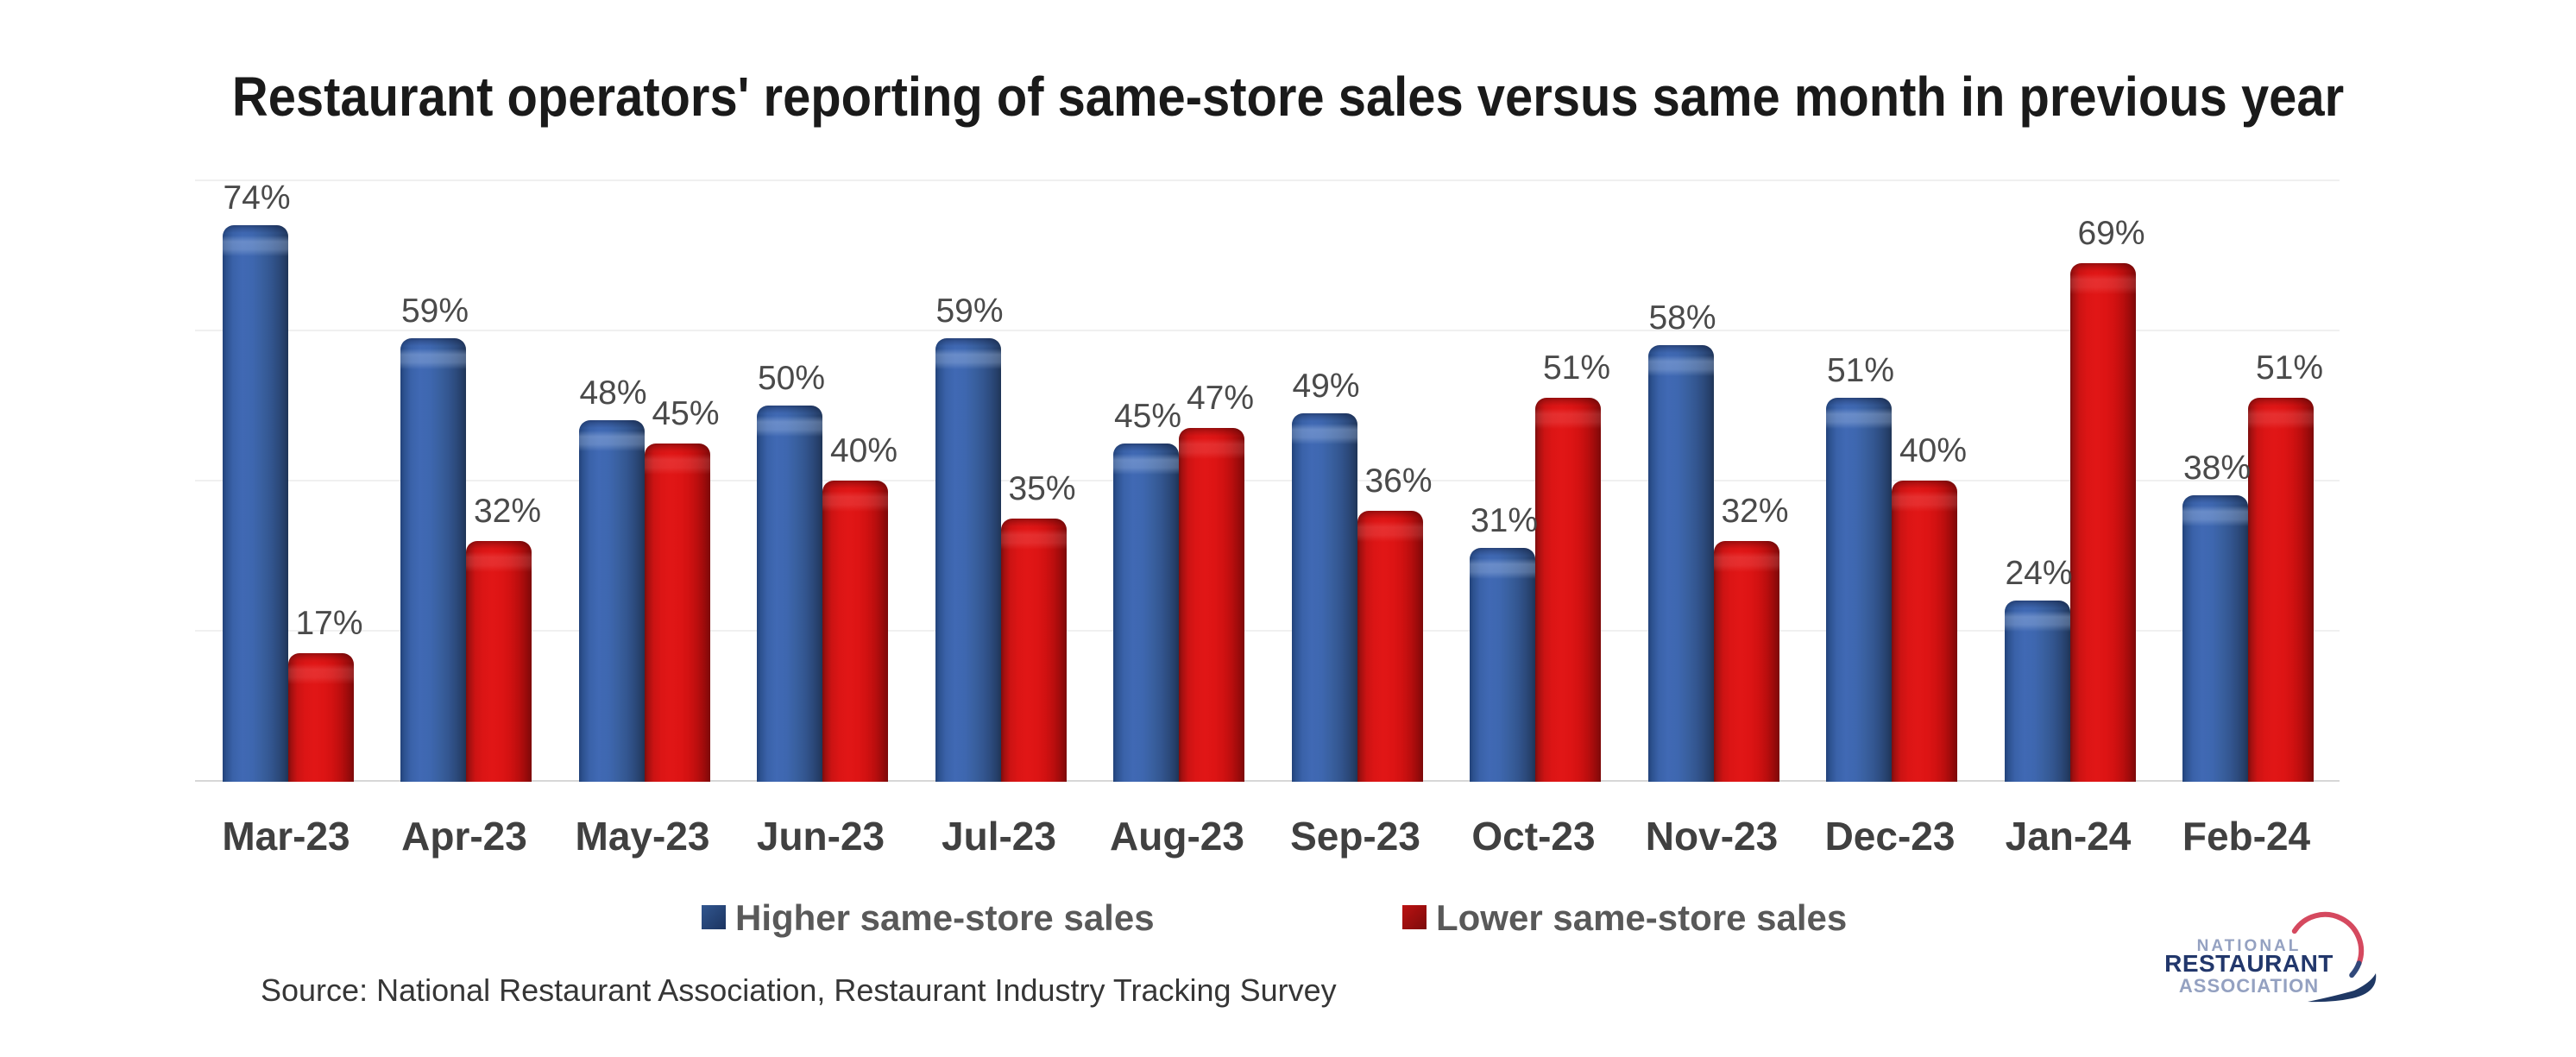 The height and width of the screenshot is (1057, 2576). Describe the element at coordinates (2249, 946) in the screenshot. I see `svg-text: NATIONAL` at that location.